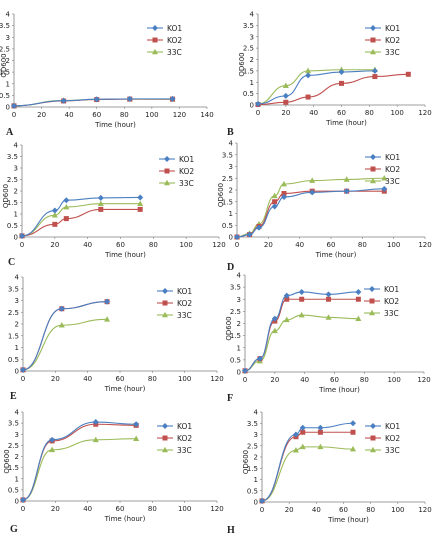 The image size is (440, 537). Describe the element at coordinates (17, 348) in the screenshot. I see `y-tick-label: 1` at that location.